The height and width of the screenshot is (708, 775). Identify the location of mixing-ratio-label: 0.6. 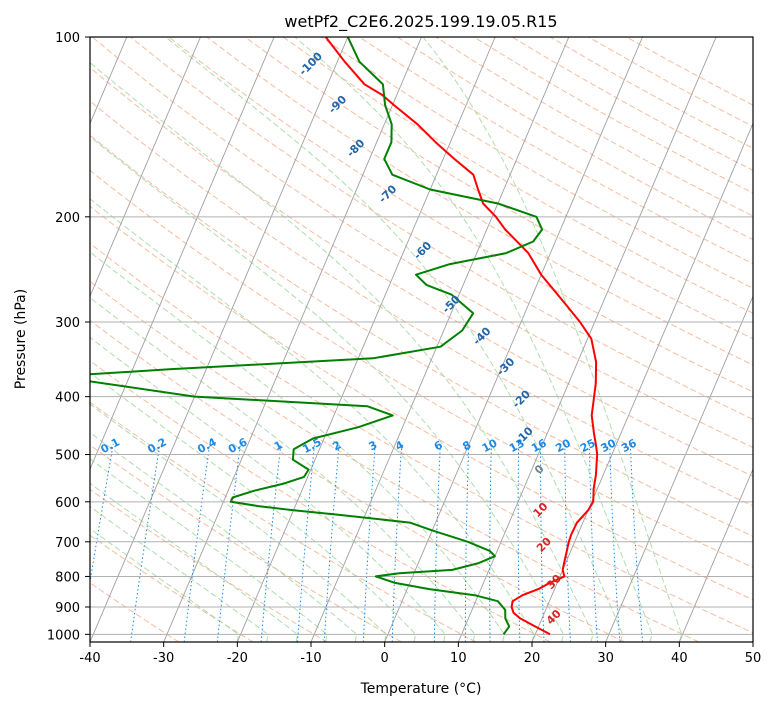
(238, 445).